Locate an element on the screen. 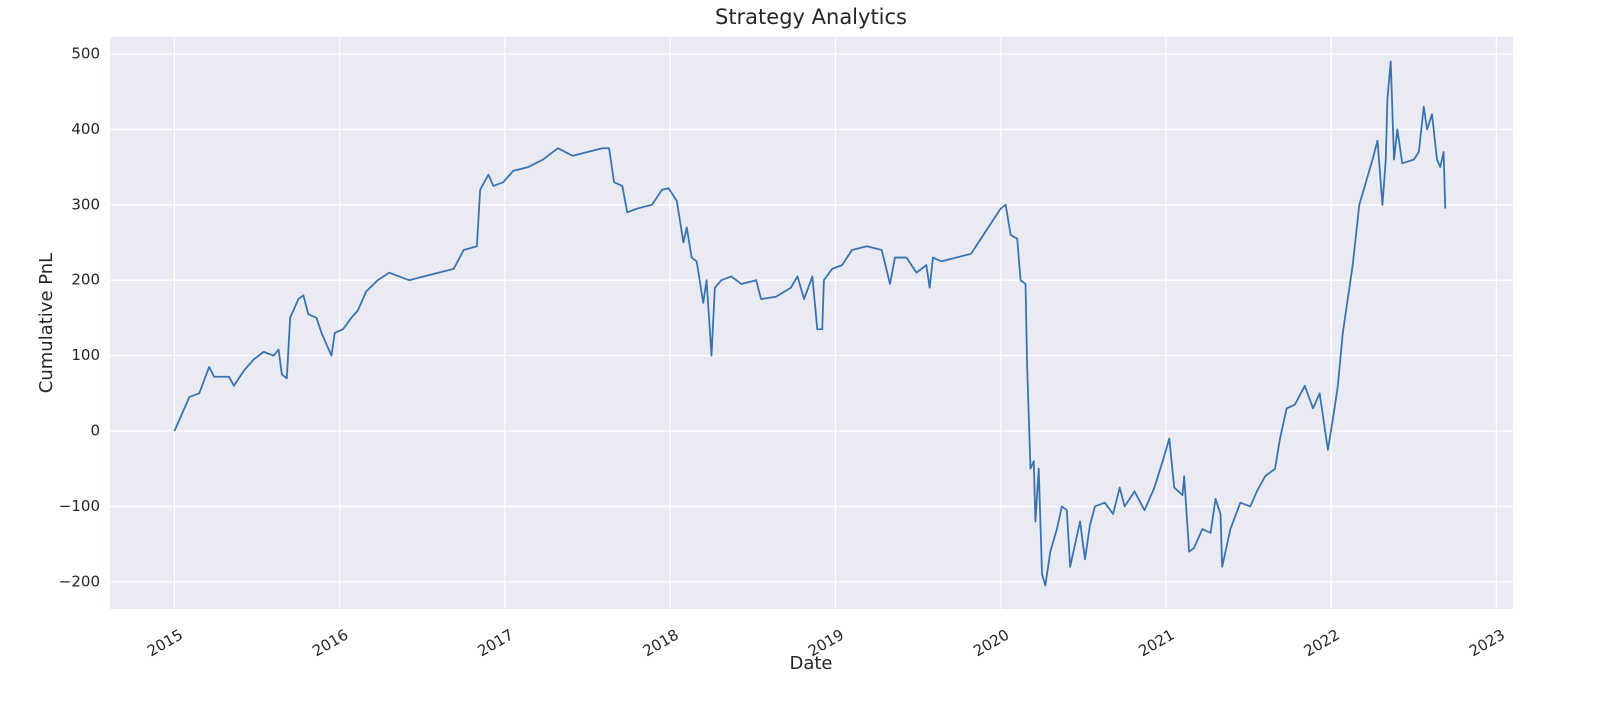  y-tick-label: 200 is located at coordinates (85, 280).